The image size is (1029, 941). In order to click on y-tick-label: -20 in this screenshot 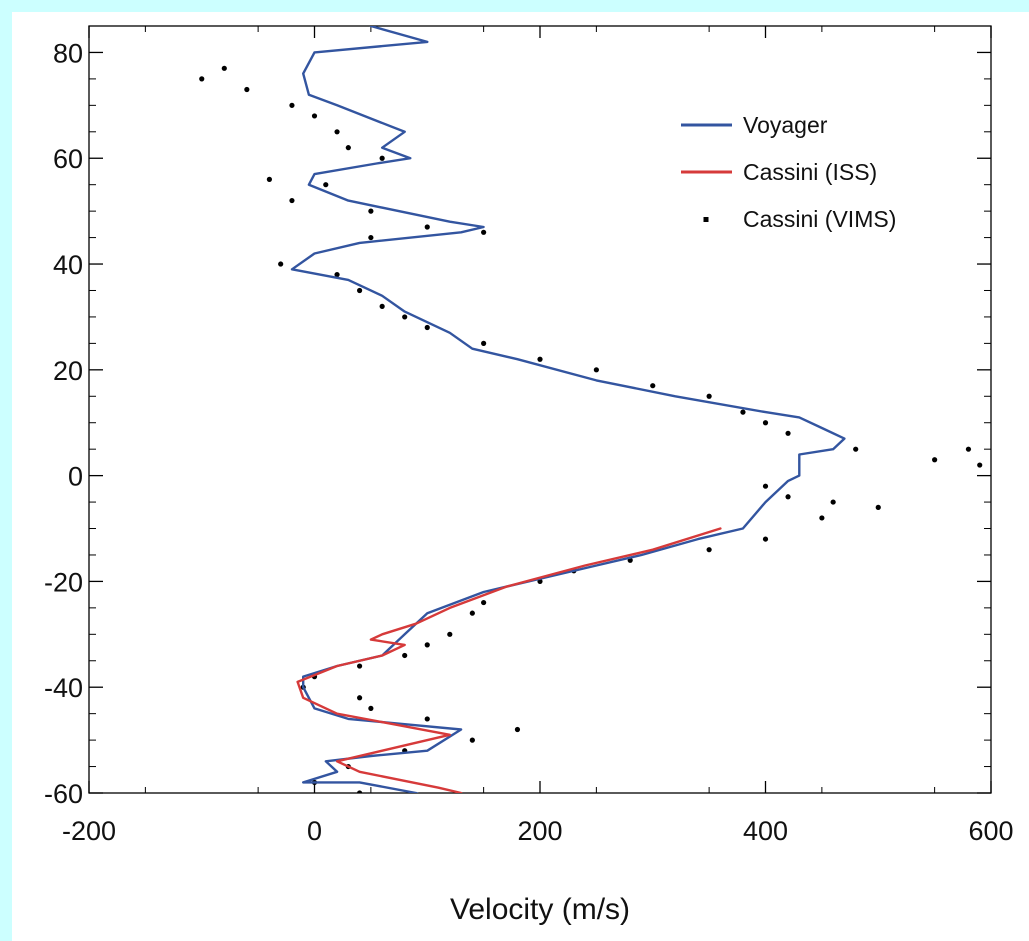, I will do `click(63, 582)`.